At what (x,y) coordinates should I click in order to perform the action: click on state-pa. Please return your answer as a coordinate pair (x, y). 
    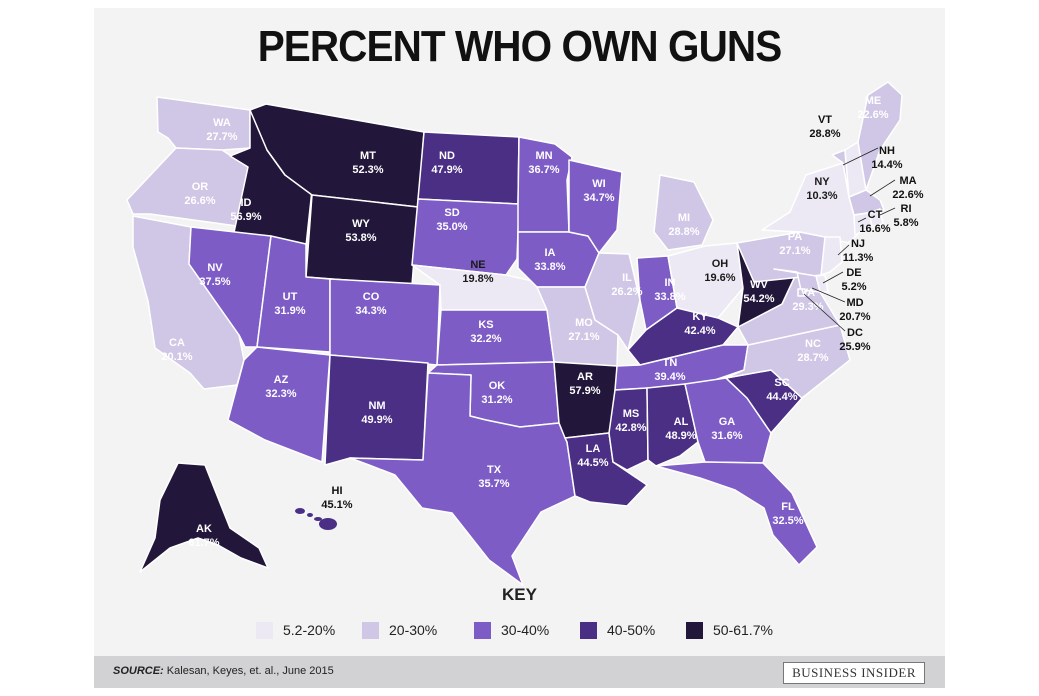
    Looking at the image, I should click on (783, 257).